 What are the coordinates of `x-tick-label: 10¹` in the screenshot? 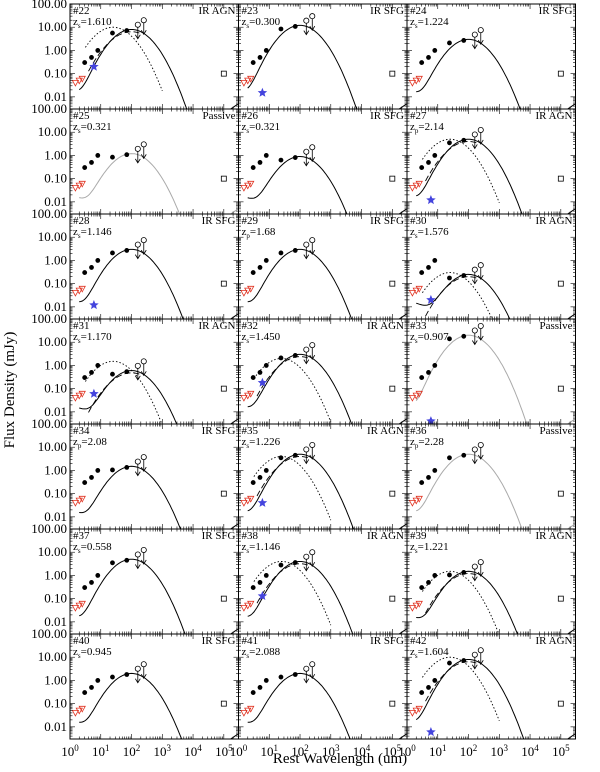 It's located at (270, 751).